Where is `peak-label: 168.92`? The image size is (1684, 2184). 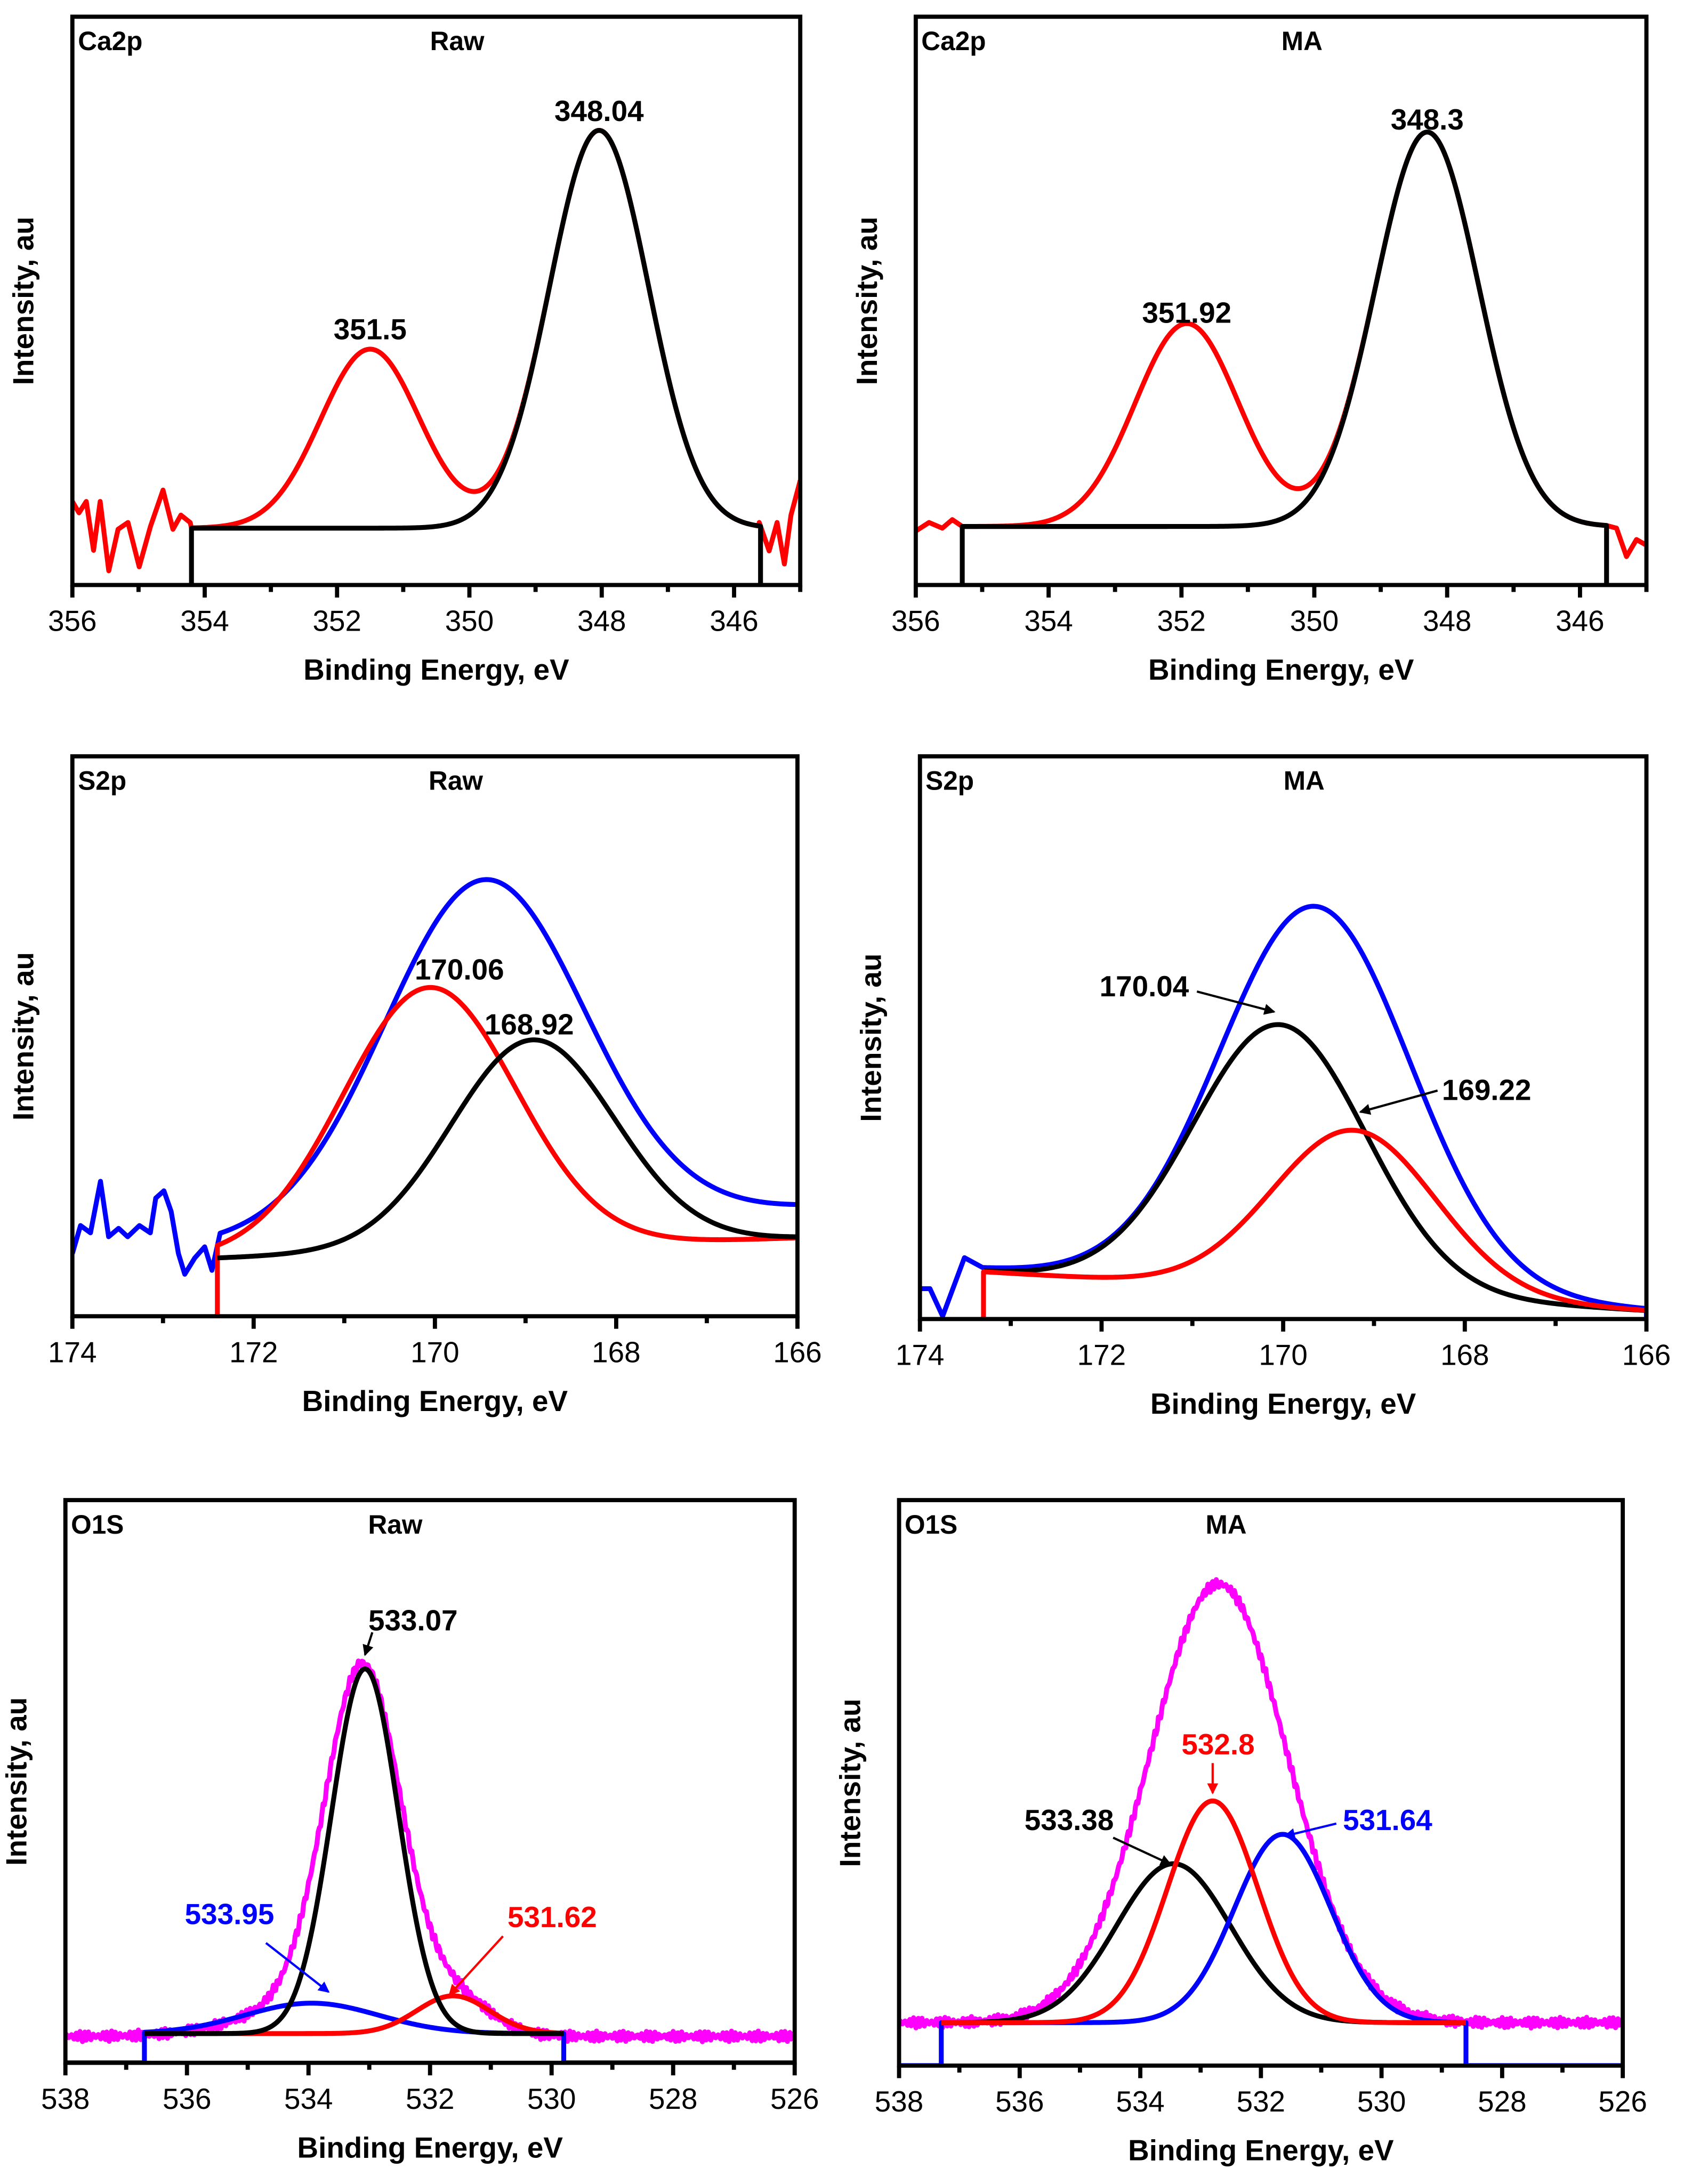
peak-label: 168.92 is located at coordinates (529, 1024).